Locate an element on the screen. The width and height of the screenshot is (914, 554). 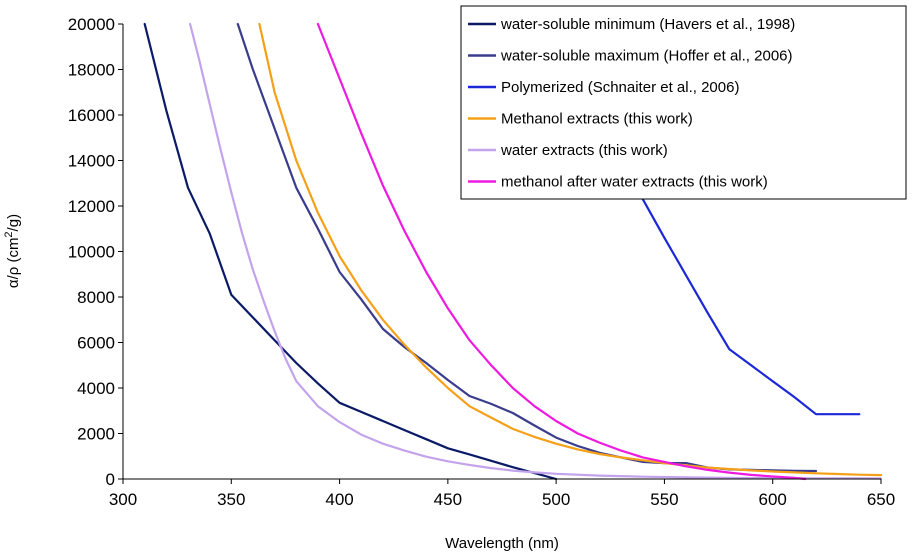
y-tick-label: 16000 is located at coordinates (91, 115).